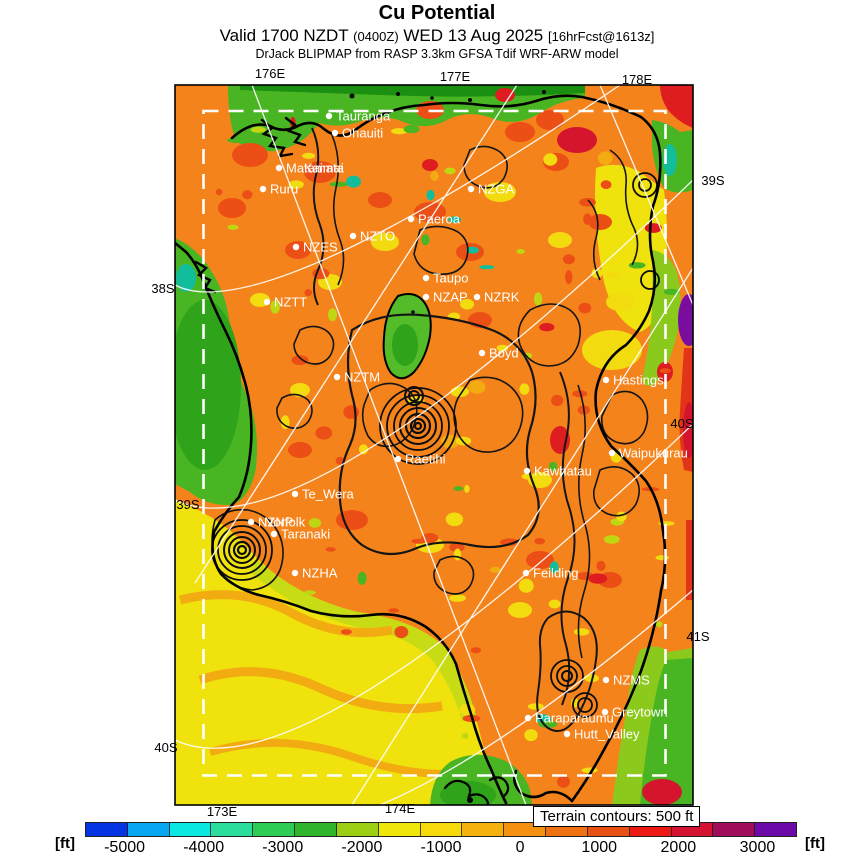  Describe the element at coordinates (697, 636) in the screenshot. I see `axis-label-41s: 41S` at that location.